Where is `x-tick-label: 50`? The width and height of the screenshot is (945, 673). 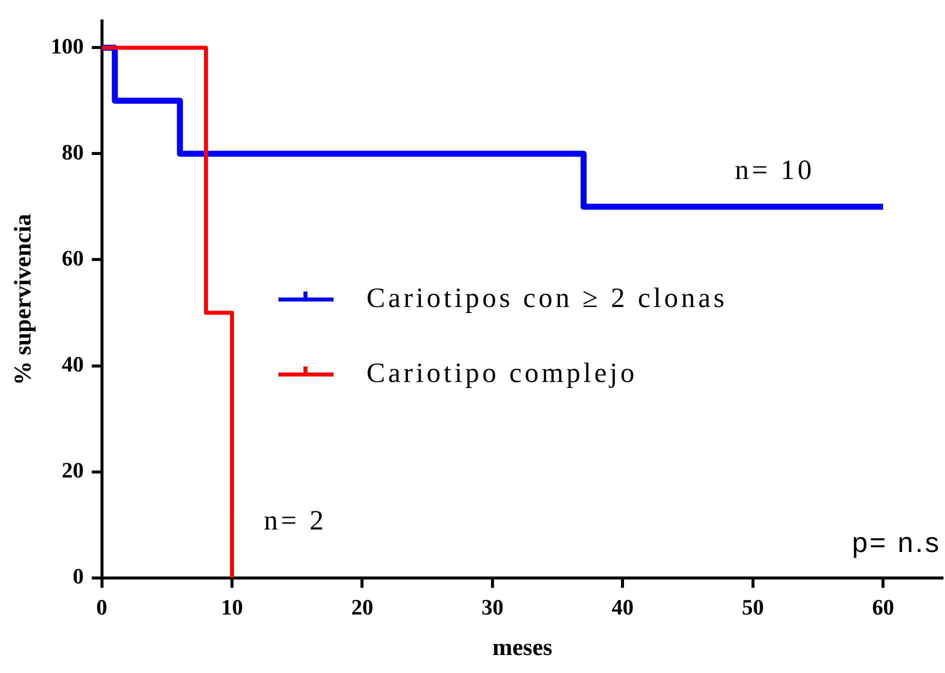
x-tick-label: 50 is located at coordinates (753, 607).